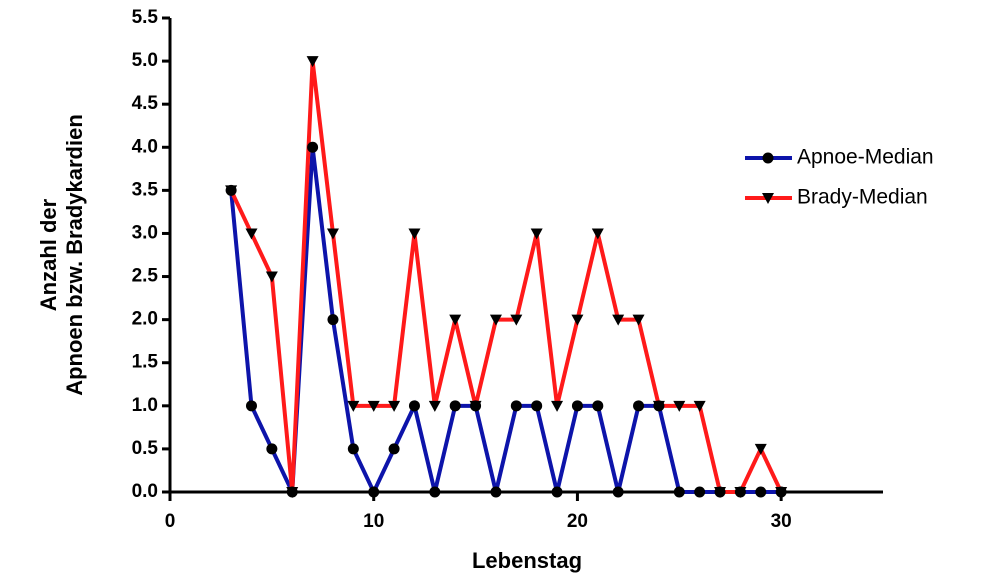 This screenshot has height=580, width=1003. I want to click on y-axis-label: Anzahl der, so click(48, 254).